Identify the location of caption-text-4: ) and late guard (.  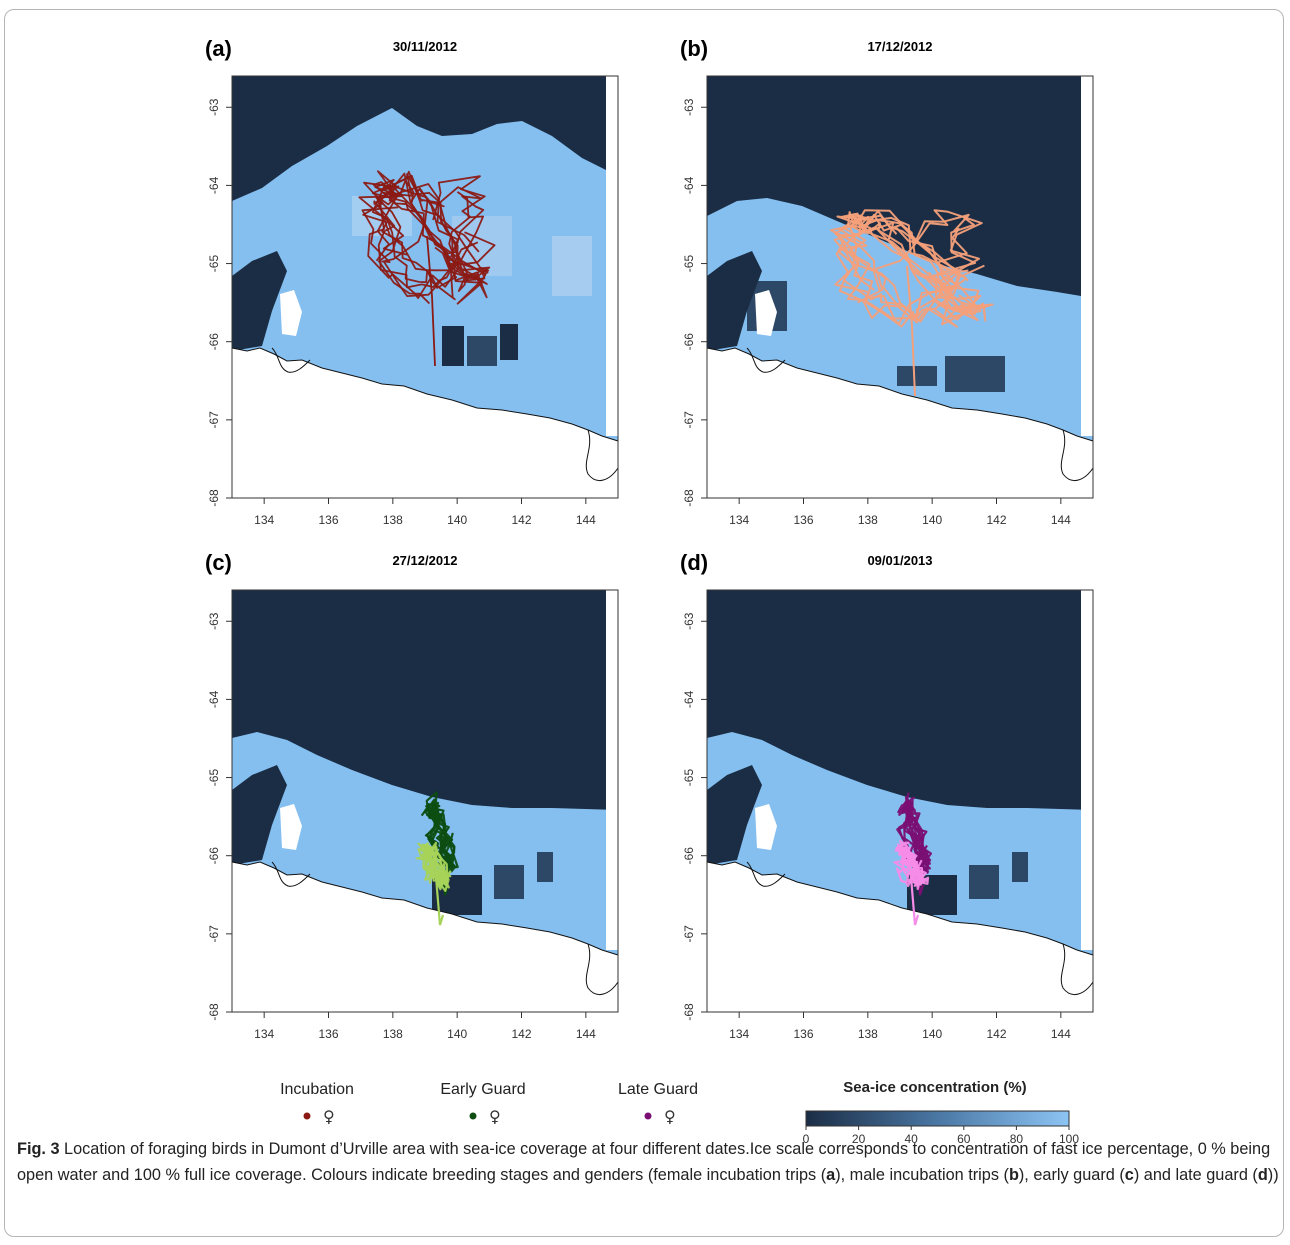
(1195, 1175).